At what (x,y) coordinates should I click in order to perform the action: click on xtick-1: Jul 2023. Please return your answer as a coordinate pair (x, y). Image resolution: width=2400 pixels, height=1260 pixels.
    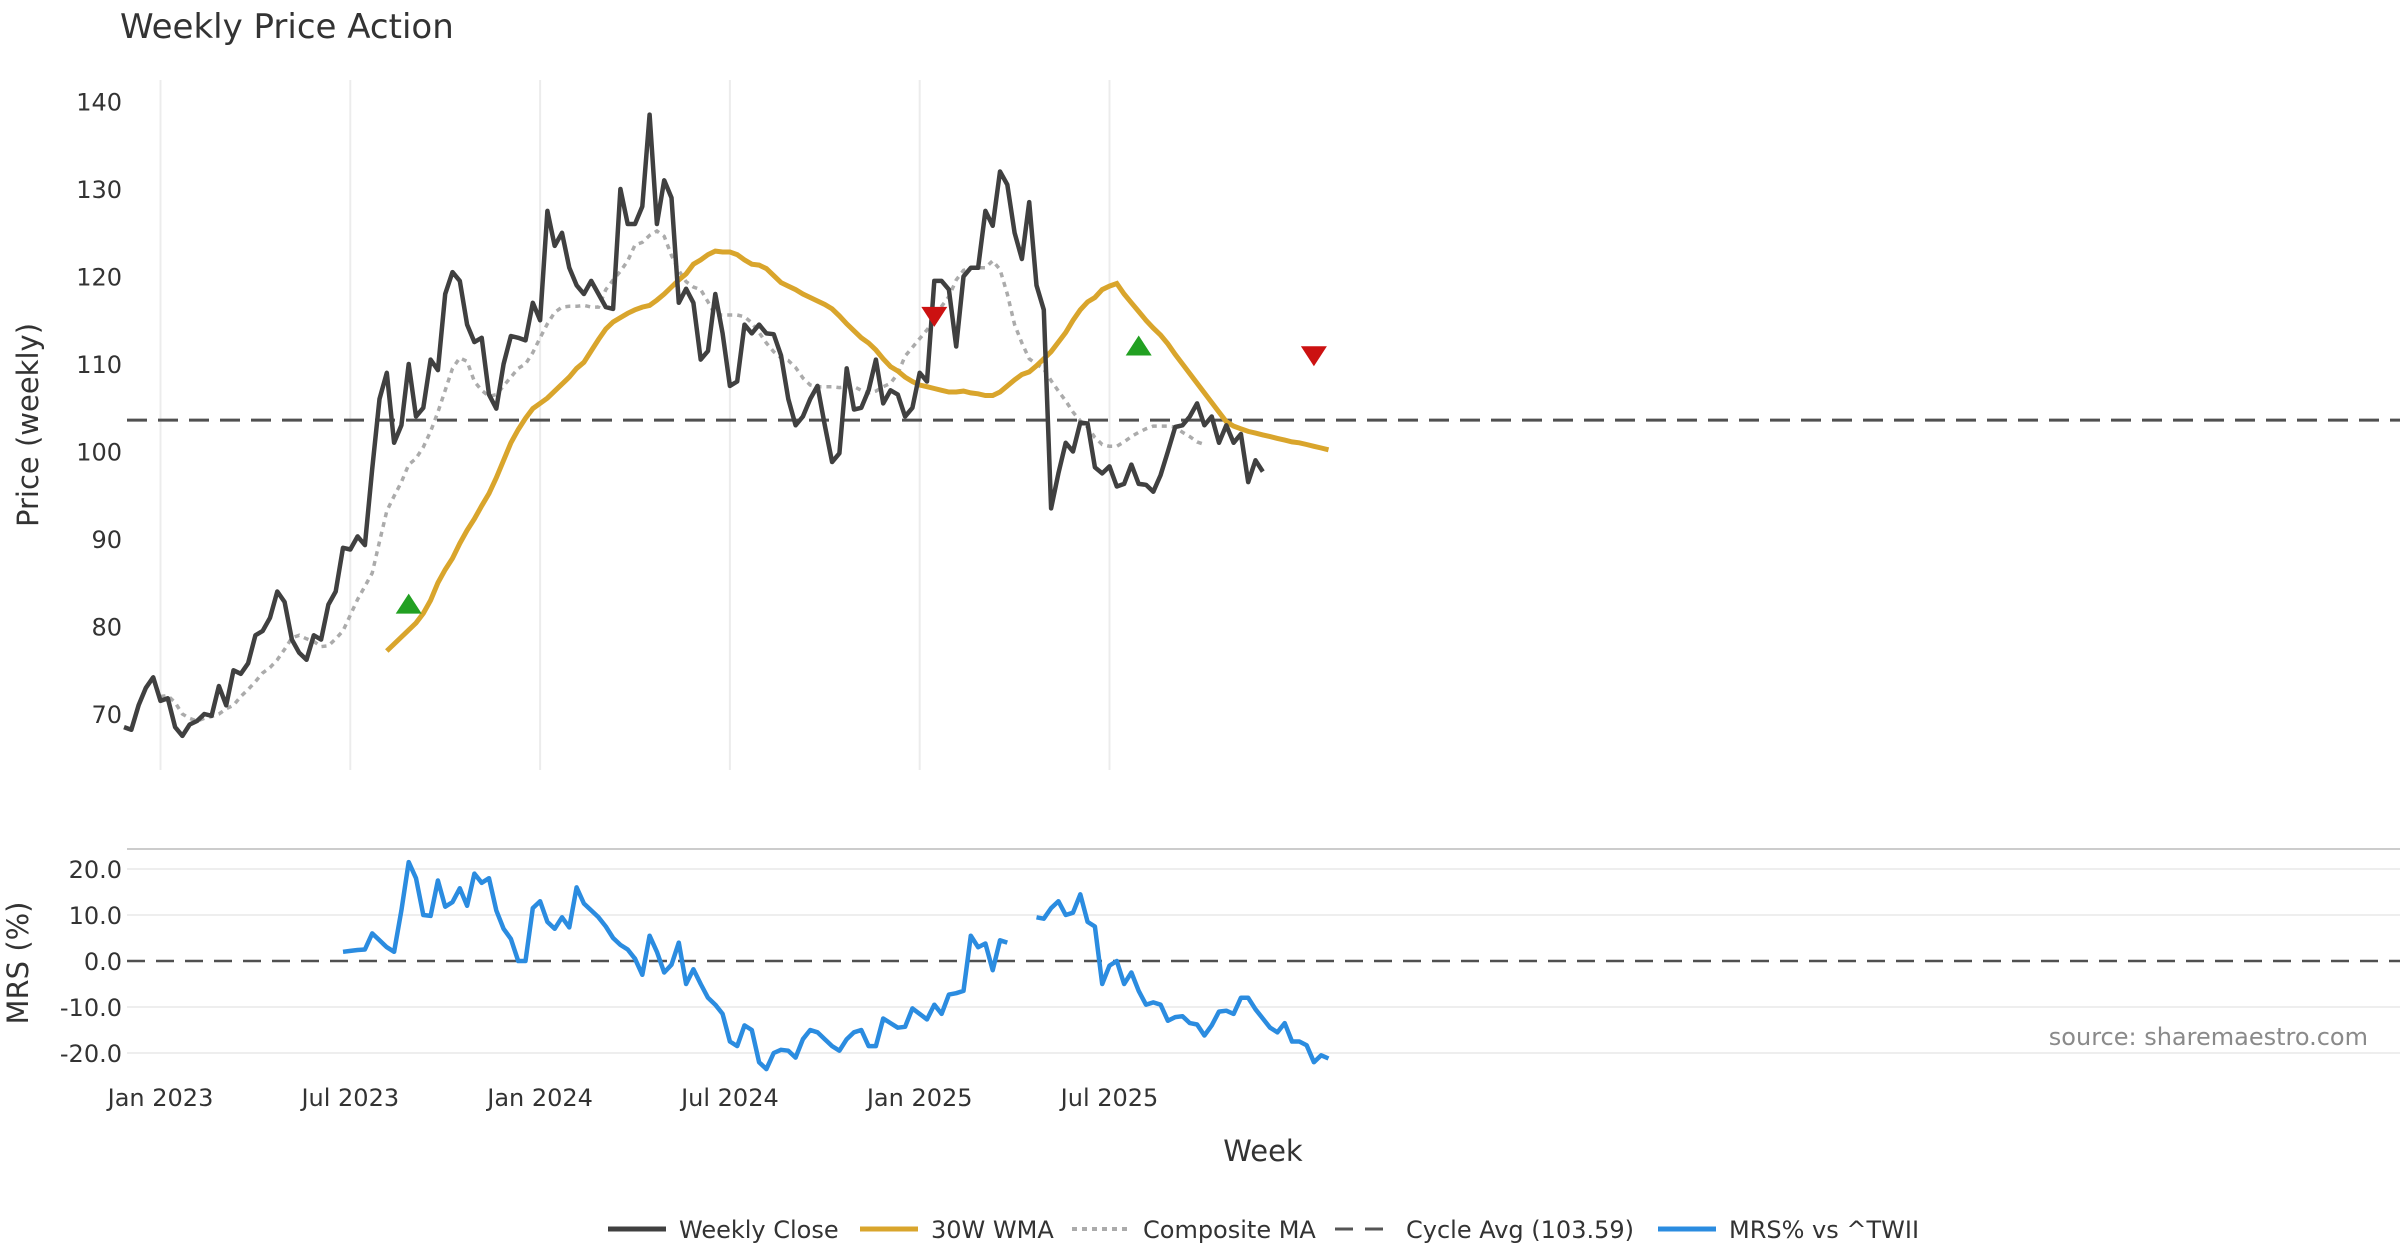
    Looking at the image, I should click on (349, 1098).